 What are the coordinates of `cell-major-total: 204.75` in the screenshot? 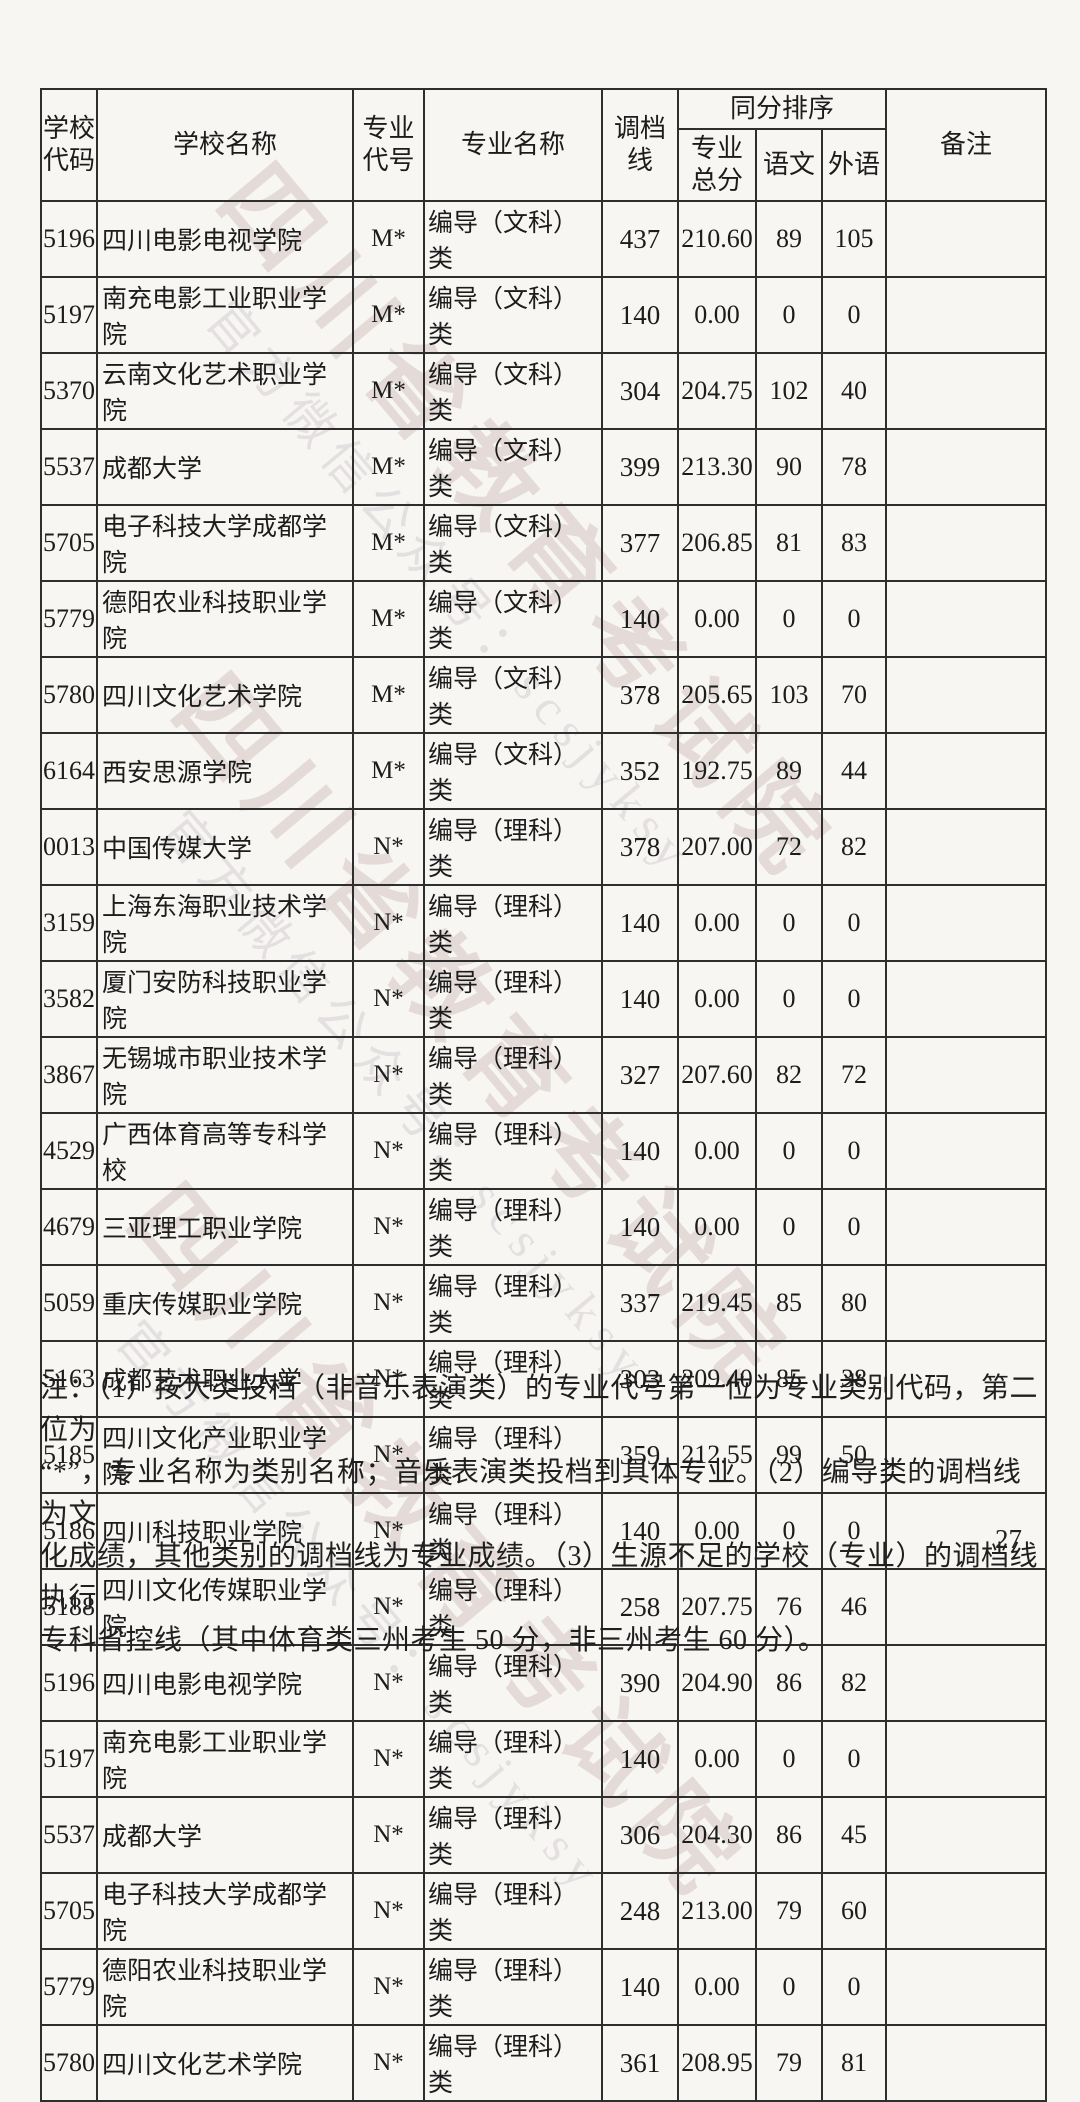 It's located at (717, 391).